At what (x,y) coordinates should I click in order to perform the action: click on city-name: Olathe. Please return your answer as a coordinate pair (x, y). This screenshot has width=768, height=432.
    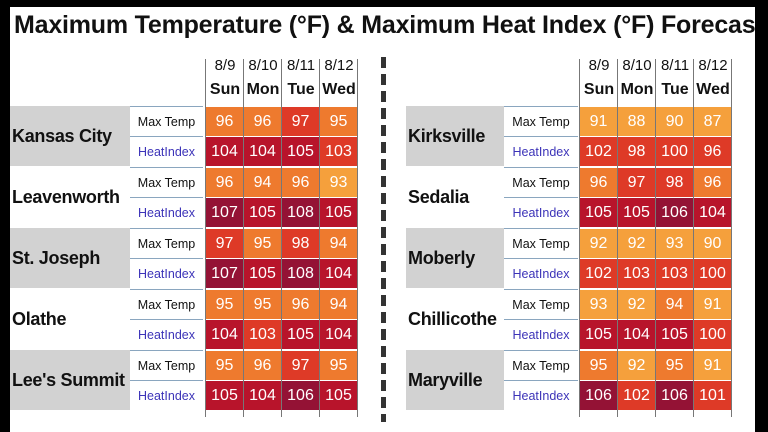
    Looking at the image, I should click on (70, 319).